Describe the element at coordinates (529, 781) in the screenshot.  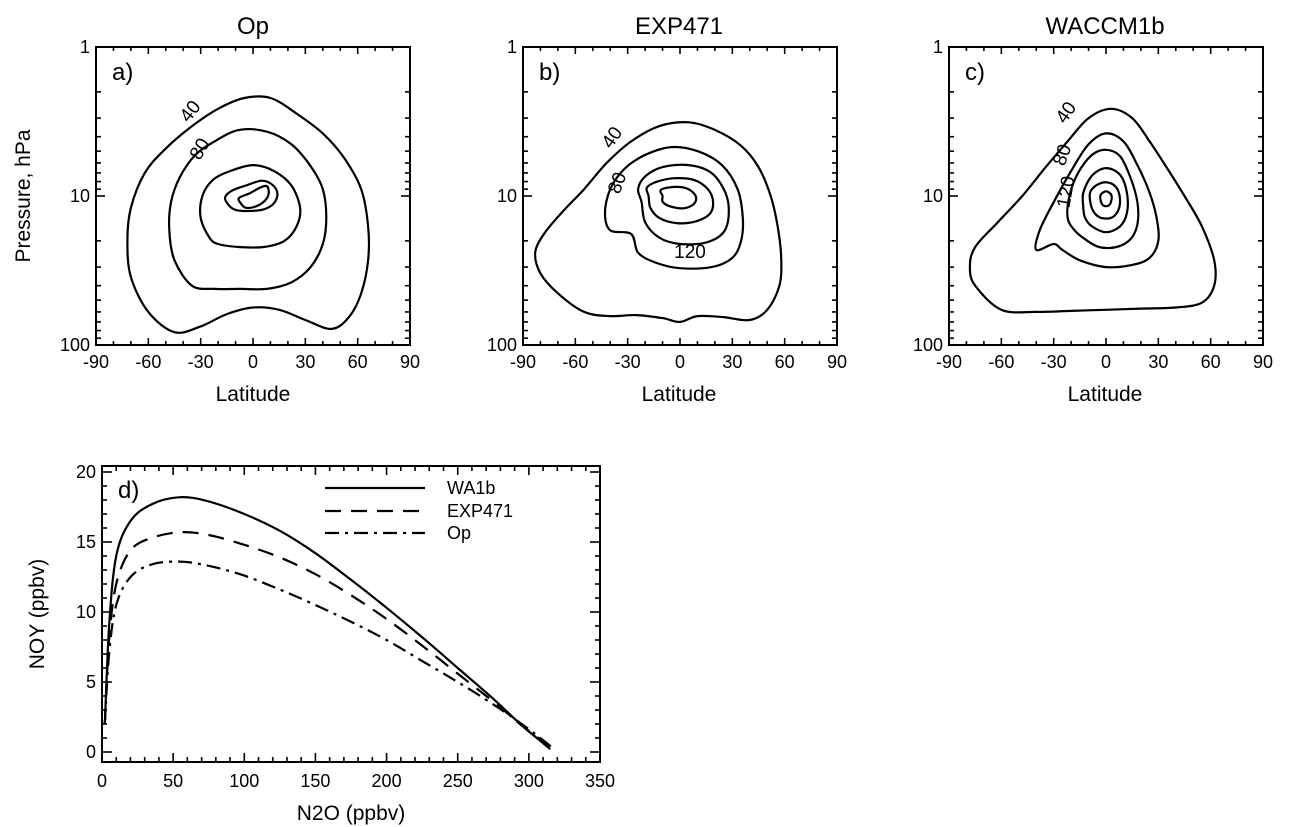
I see `x-tick-label: 300` at that location.